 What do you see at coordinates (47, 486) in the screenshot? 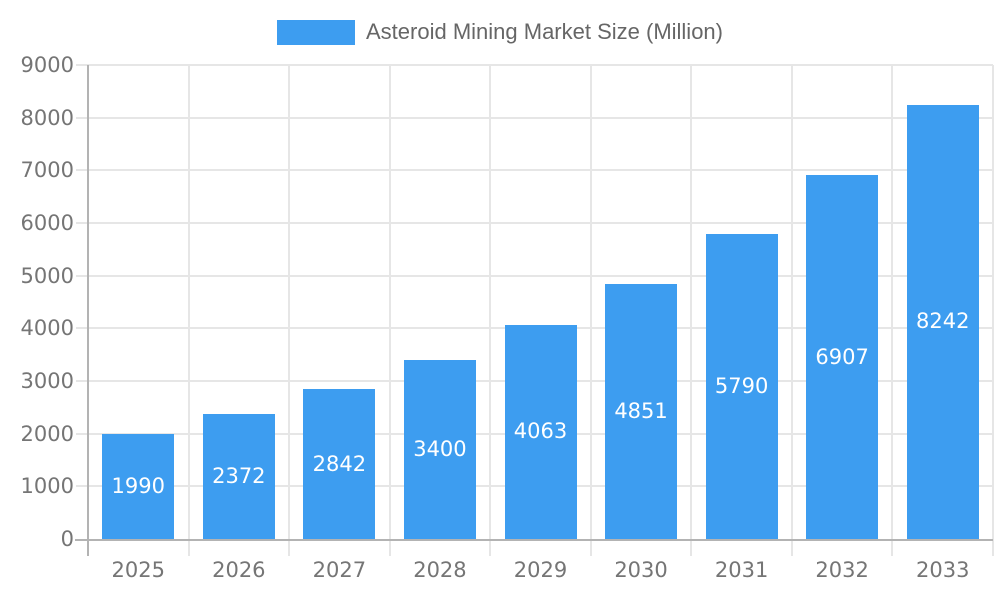
I see `y-axis-label: 1000` at bounding box center [47, 486].